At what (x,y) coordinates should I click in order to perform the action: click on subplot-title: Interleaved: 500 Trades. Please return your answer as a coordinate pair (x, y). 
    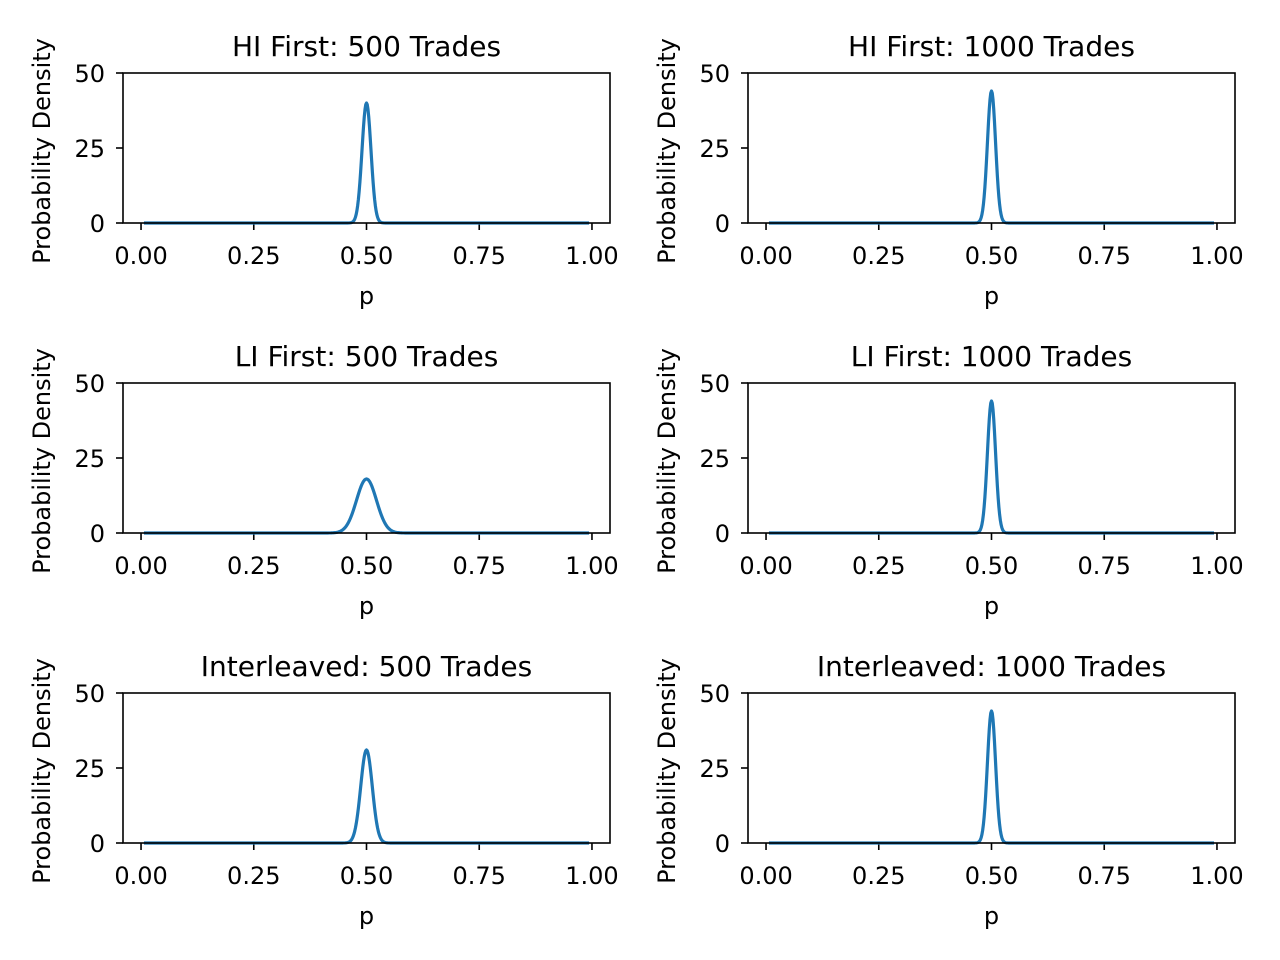
    Looking at the image, I should click on (366, 666).